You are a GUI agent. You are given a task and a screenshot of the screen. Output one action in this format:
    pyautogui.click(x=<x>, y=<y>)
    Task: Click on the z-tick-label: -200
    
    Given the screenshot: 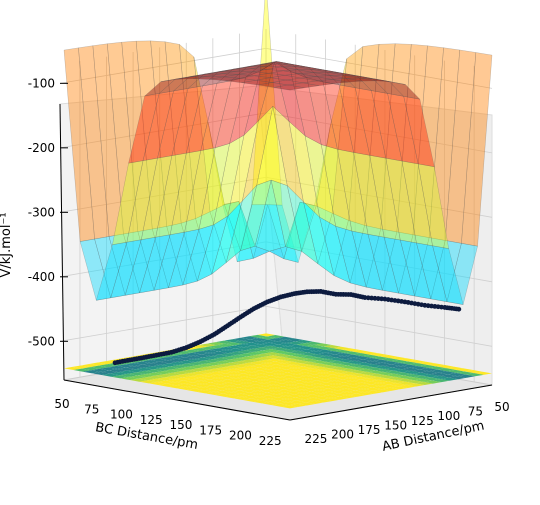 What is the action you would take?
    pyautogui.click(x=41, y=148)
    